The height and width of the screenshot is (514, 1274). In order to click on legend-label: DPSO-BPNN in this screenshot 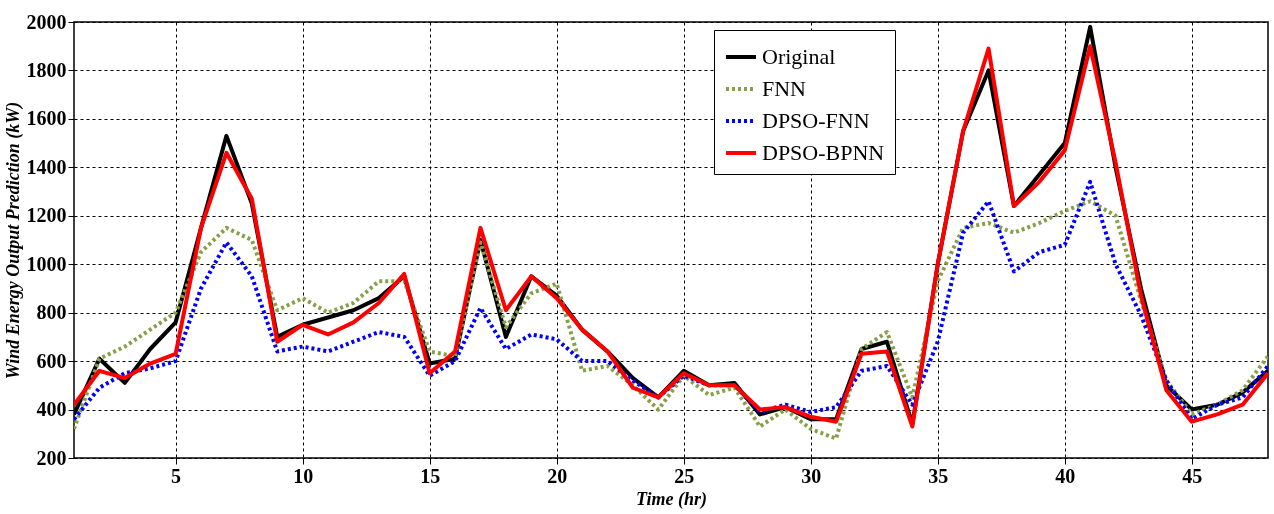, I will do `click(823, 152)`.